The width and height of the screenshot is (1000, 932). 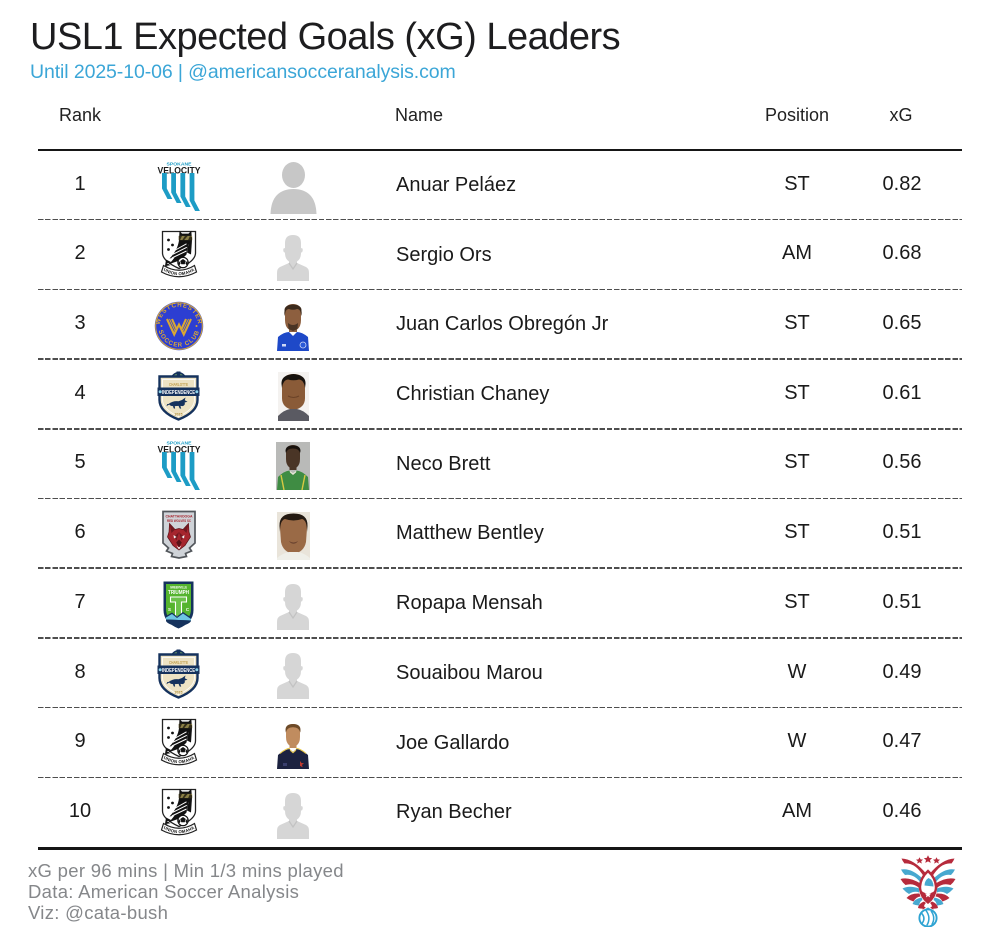 What do you see at coordinates (178, 516) in the screenshot?
I see `svg-text: CHATTANOOGA` at bounding box center [178, 516].